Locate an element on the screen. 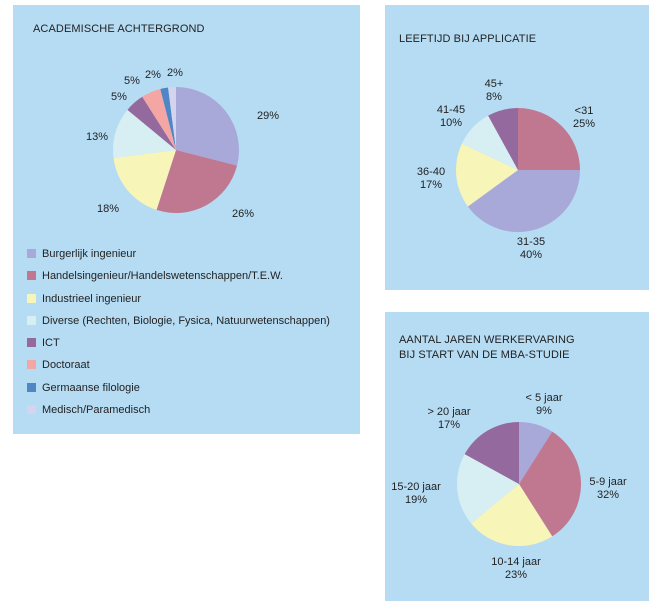  legend-item-germaanse-filologie: Germaanse filologie is located at coordinates (178, 393).